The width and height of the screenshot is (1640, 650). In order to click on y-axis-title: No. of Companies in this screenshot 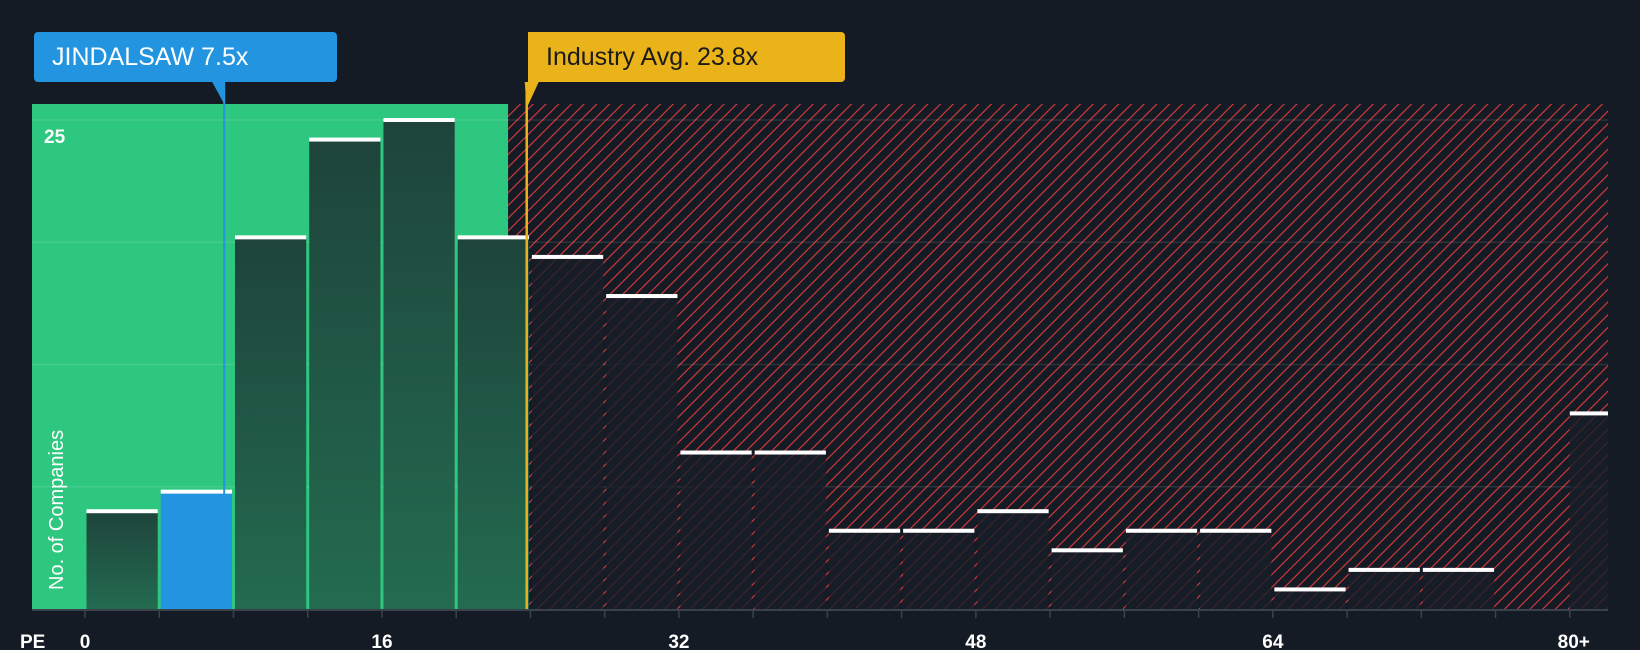, I will do `click(57, 510)`.